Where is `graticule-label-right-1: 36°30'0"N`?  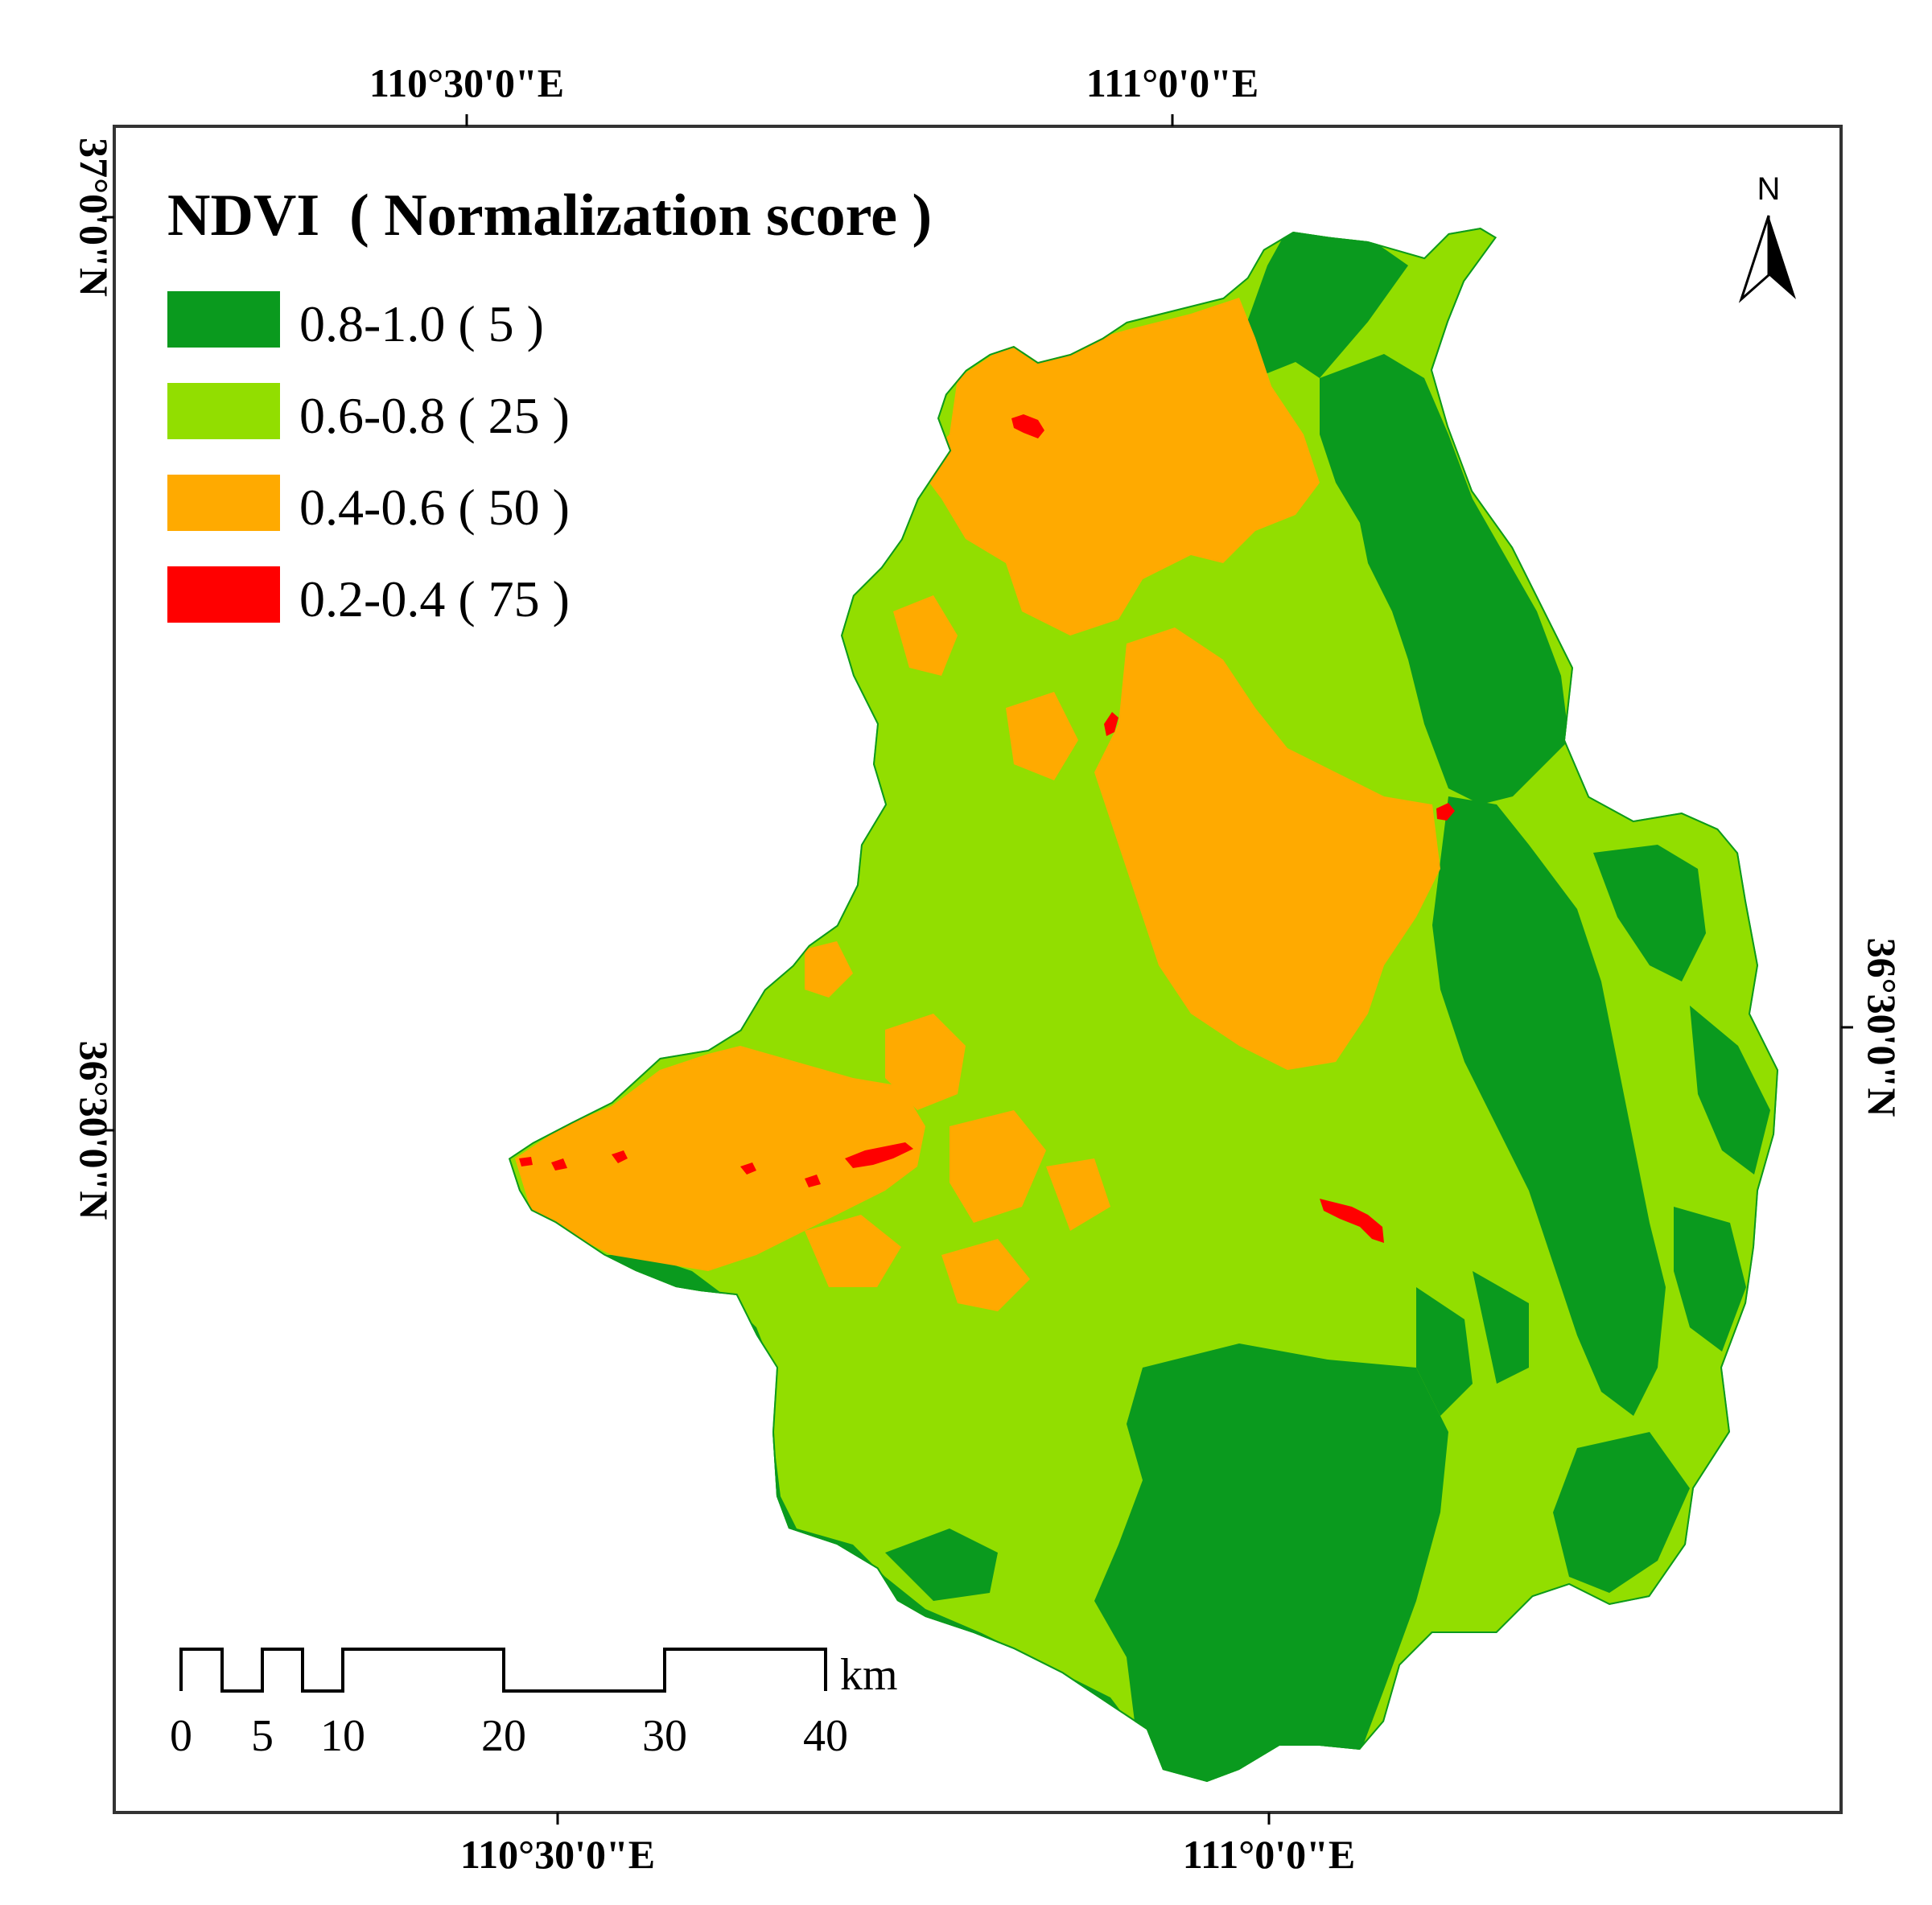 graticule-label-right-1: 36°30'0"N is located at coordinates (1882, 1027).